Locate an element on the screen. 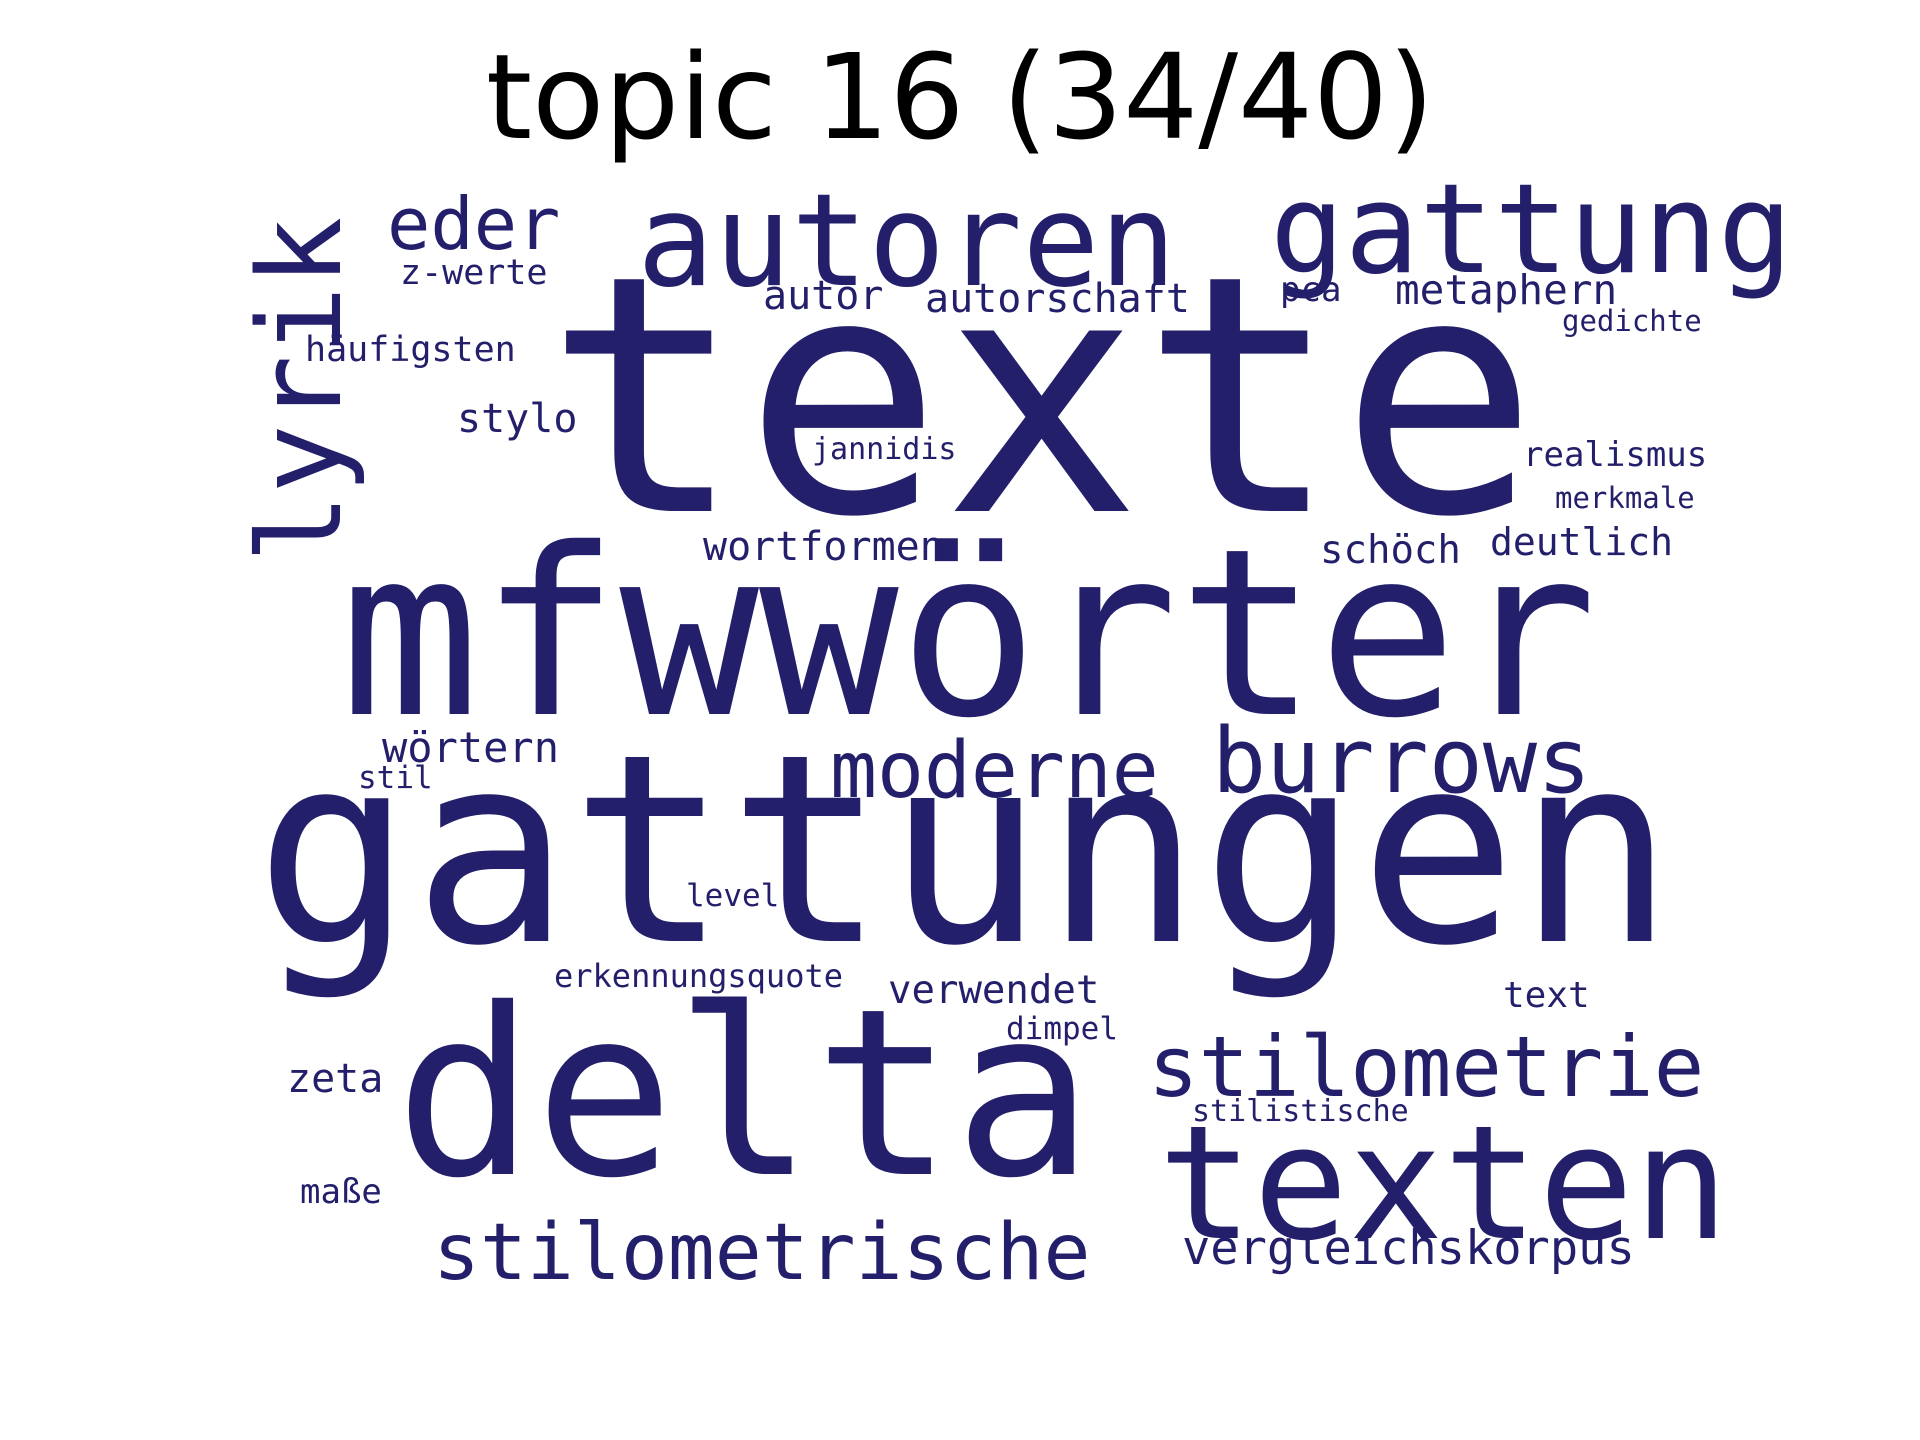 The width and height of the screenshot is (1920, 1440). word-moderne: moderne is located at coordinates (994, 771).